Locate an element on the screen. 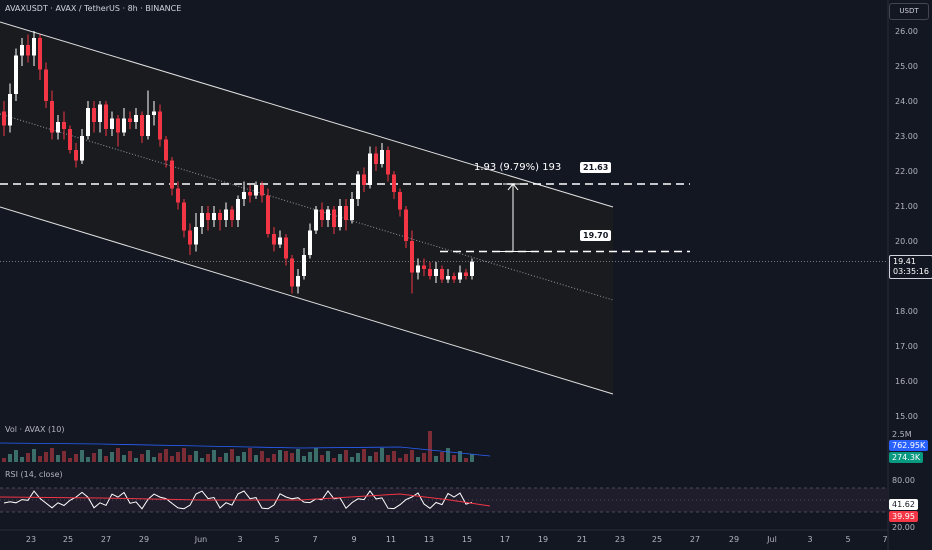  date-tick-label: Jul is located at coordinates (771, 539).